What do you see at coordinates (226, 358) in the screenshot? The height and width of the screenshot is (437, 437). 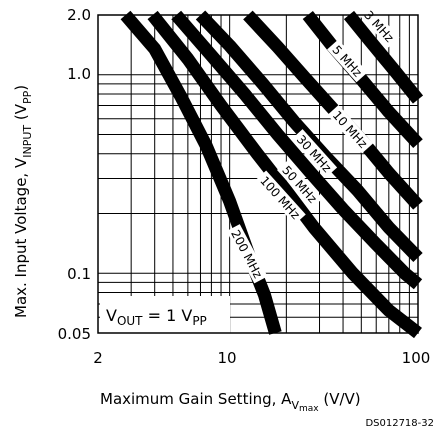 I see `x-tick-label: 10` at bounding box center [226, 358].